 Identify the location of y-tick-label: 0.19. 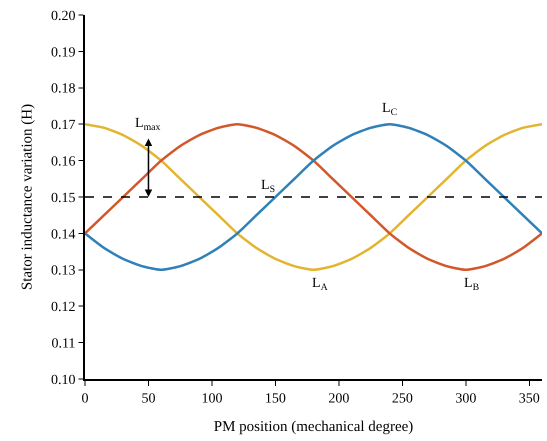
(63, 52).